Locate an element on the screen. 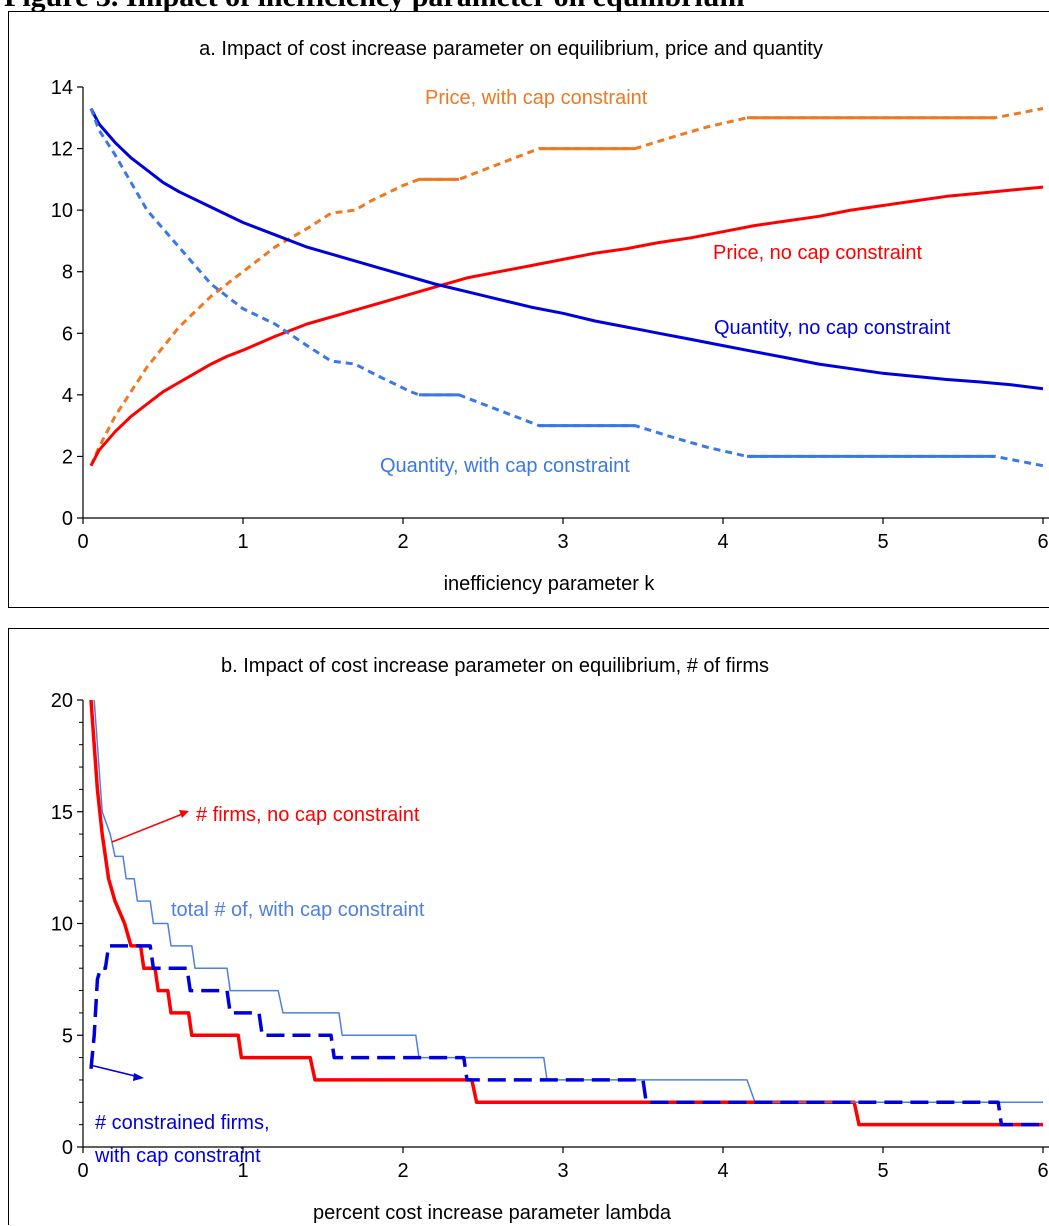  chart-b-xlabel: percent cost increase parameter lambda is located at coordinates (492, 1213).